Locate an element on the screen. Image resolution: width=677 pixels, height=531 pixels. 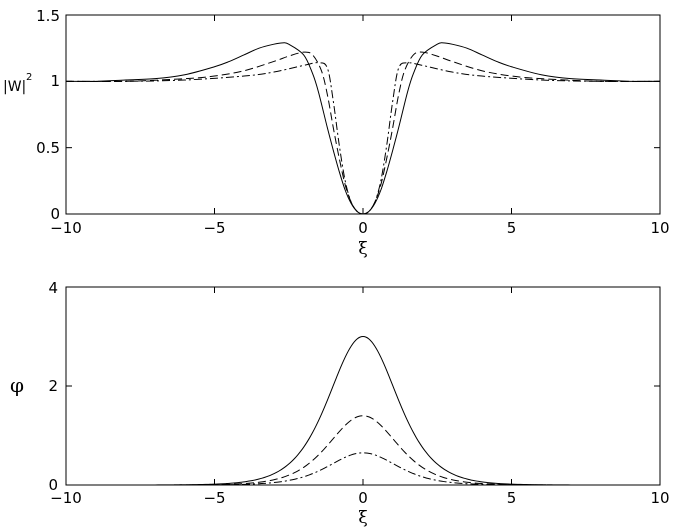
top-xtick-4: 10 is located at coordinates (659, 228).